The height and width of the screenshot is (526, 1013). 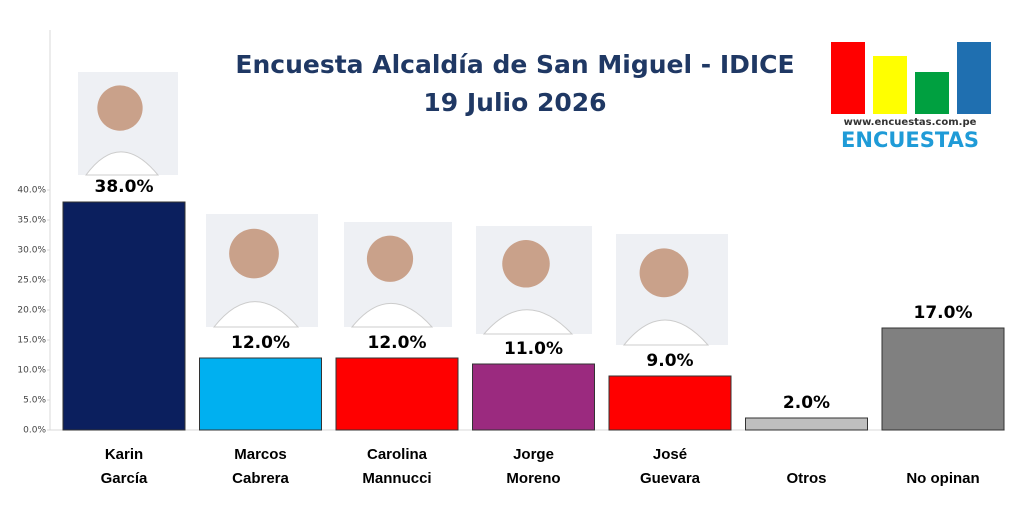 I want to click on x-tick-label: Marcos Cabrera, so click(x=260, y=466).